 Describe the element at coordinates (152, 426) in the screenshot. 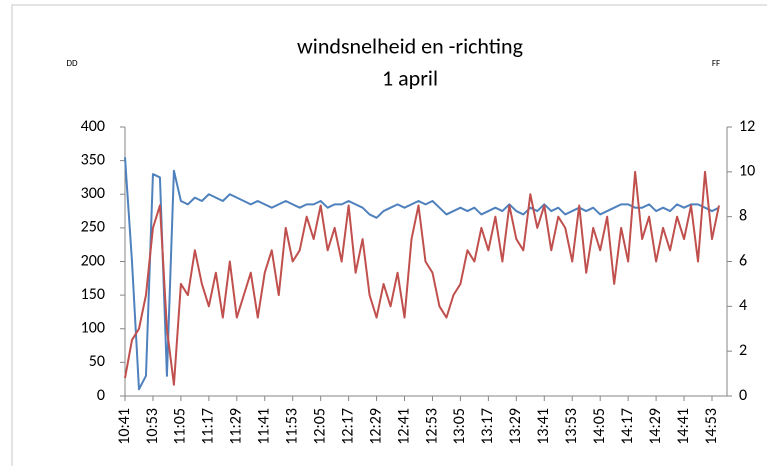

I see `x-tick-label: 10:53` at that location.